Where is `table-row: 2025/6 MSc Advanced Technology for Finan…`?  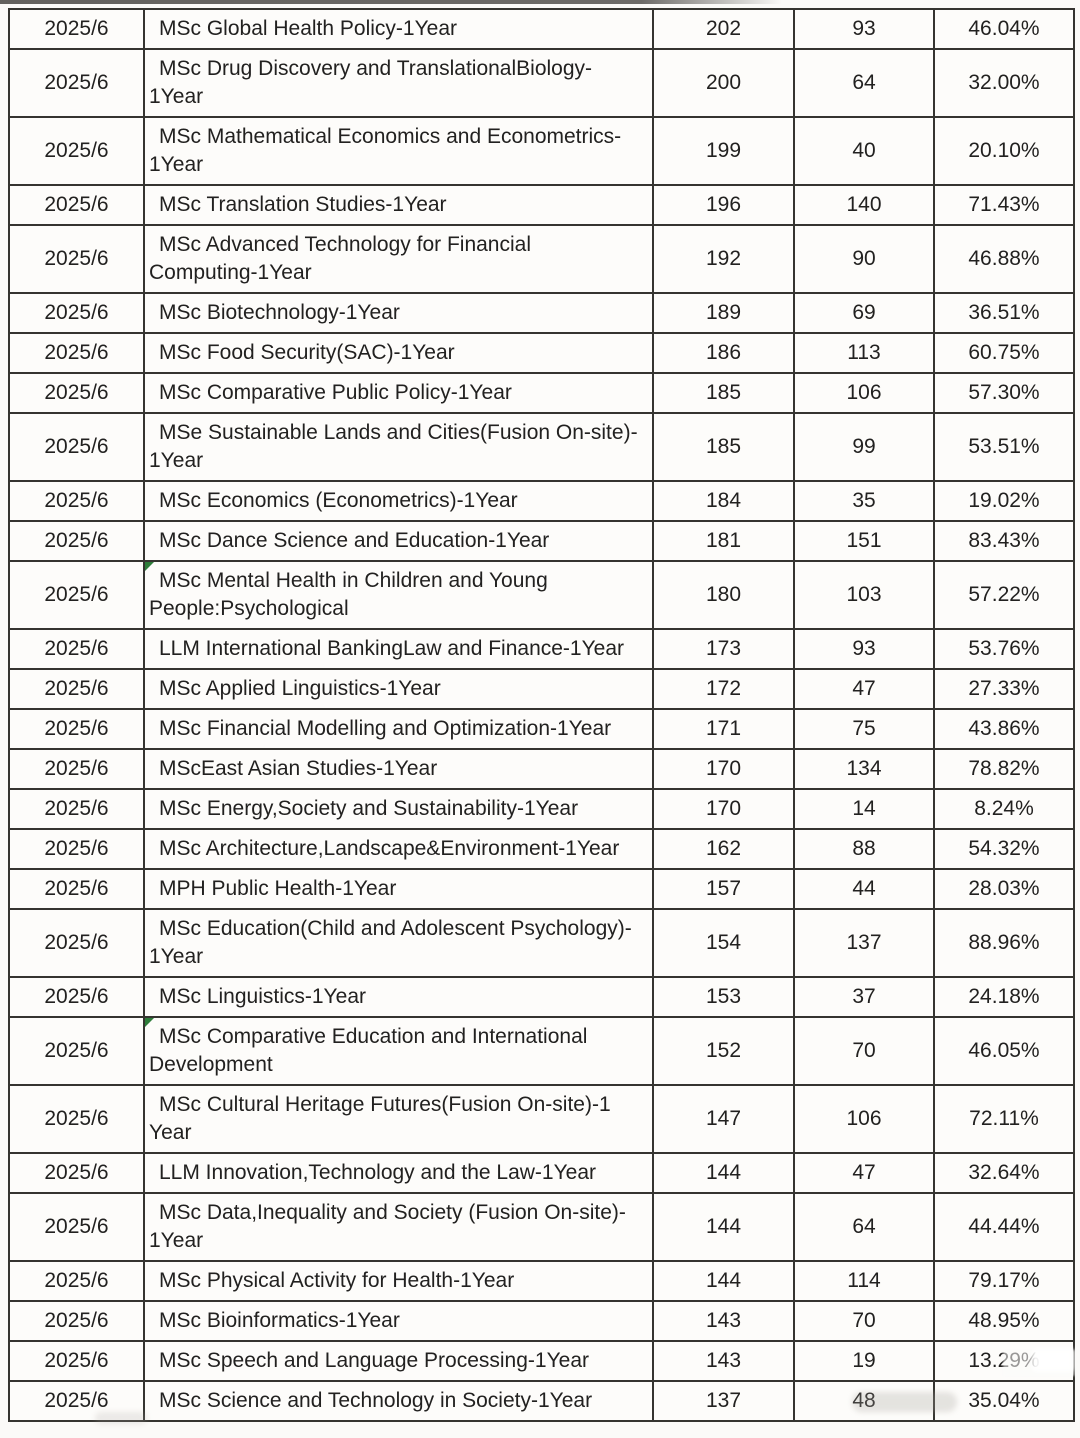 table-row: 2025/6 MSc Advanced Technology for Finan… is located at coordinates (541, 259).